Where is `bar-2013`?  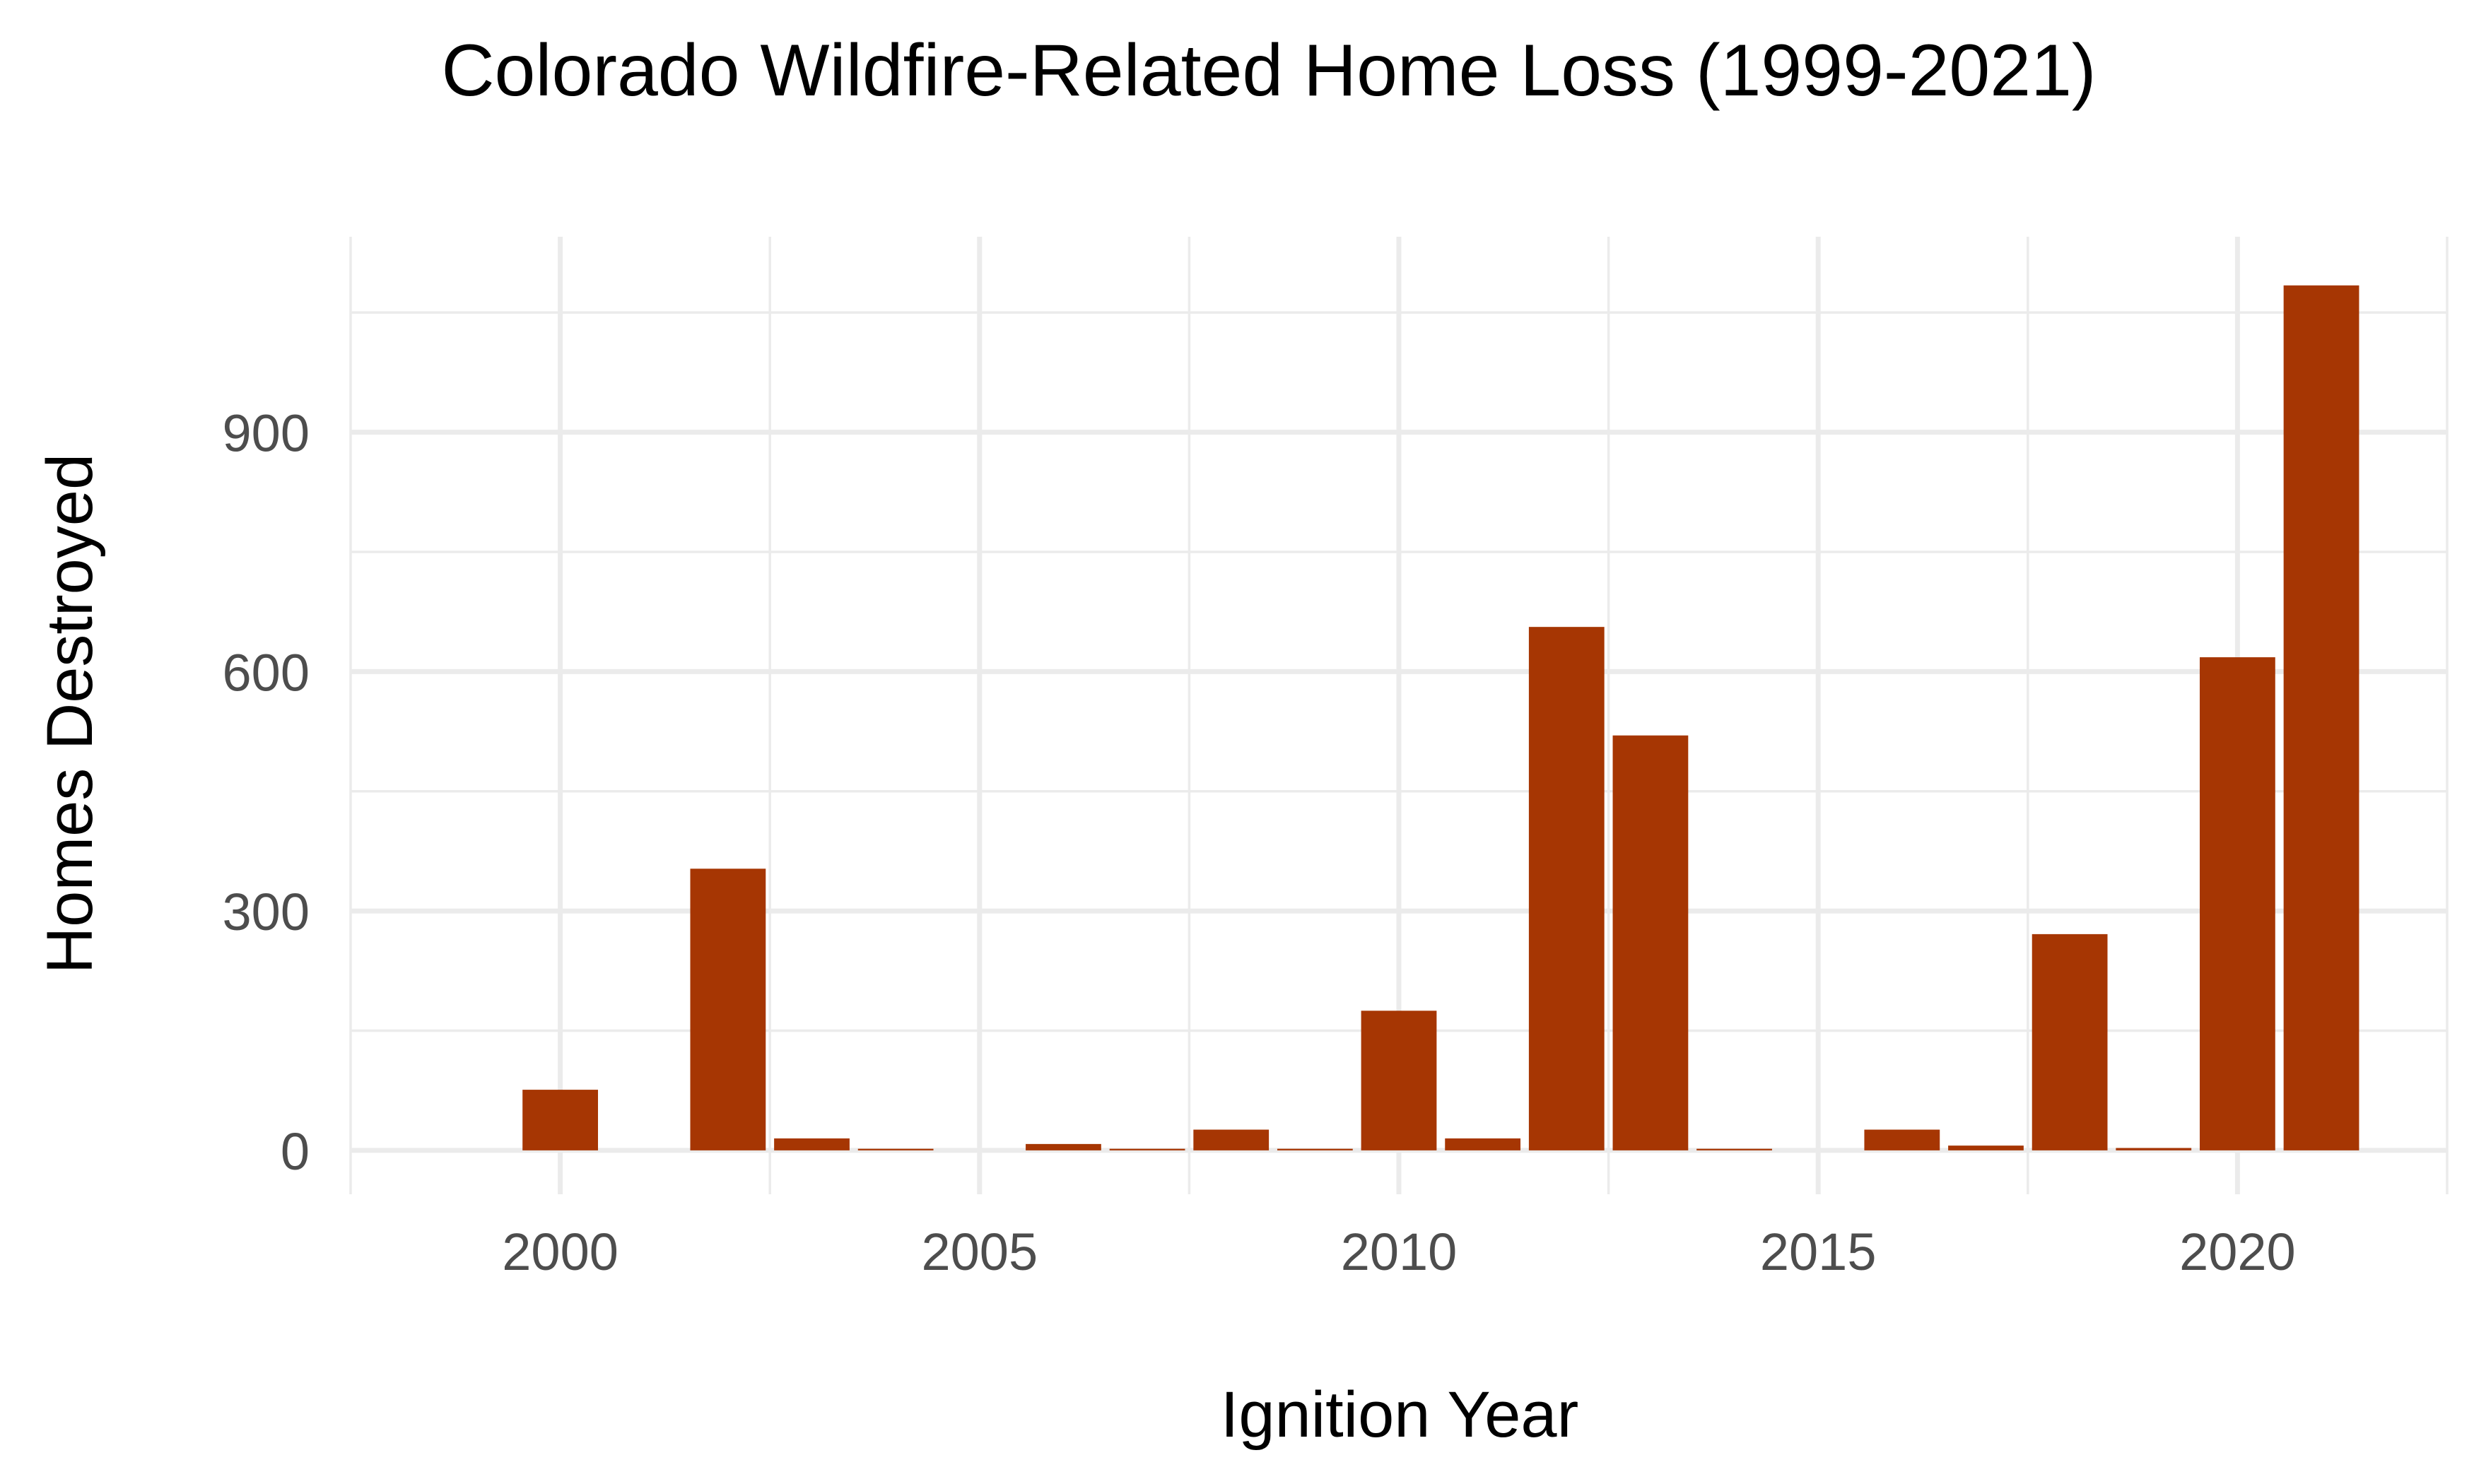
bar-2013 is located at coordinates (1650, 942).